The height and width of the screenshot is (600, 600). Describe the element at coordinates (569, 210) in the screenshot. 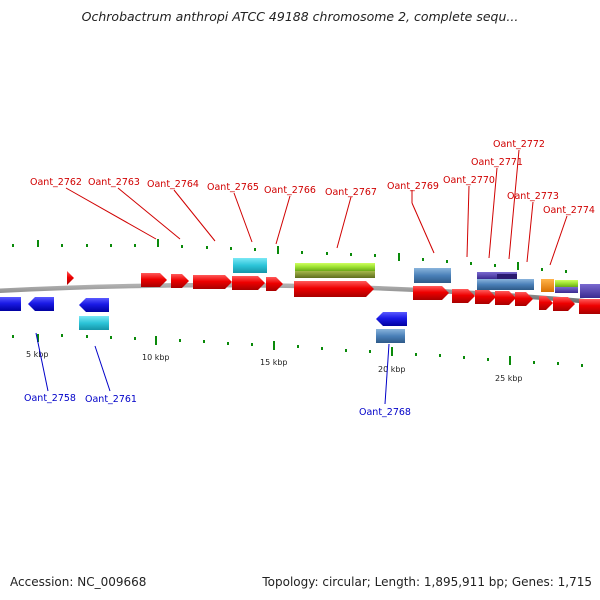

I see `gene-label-oant-2774: Oant_2774` at that location.